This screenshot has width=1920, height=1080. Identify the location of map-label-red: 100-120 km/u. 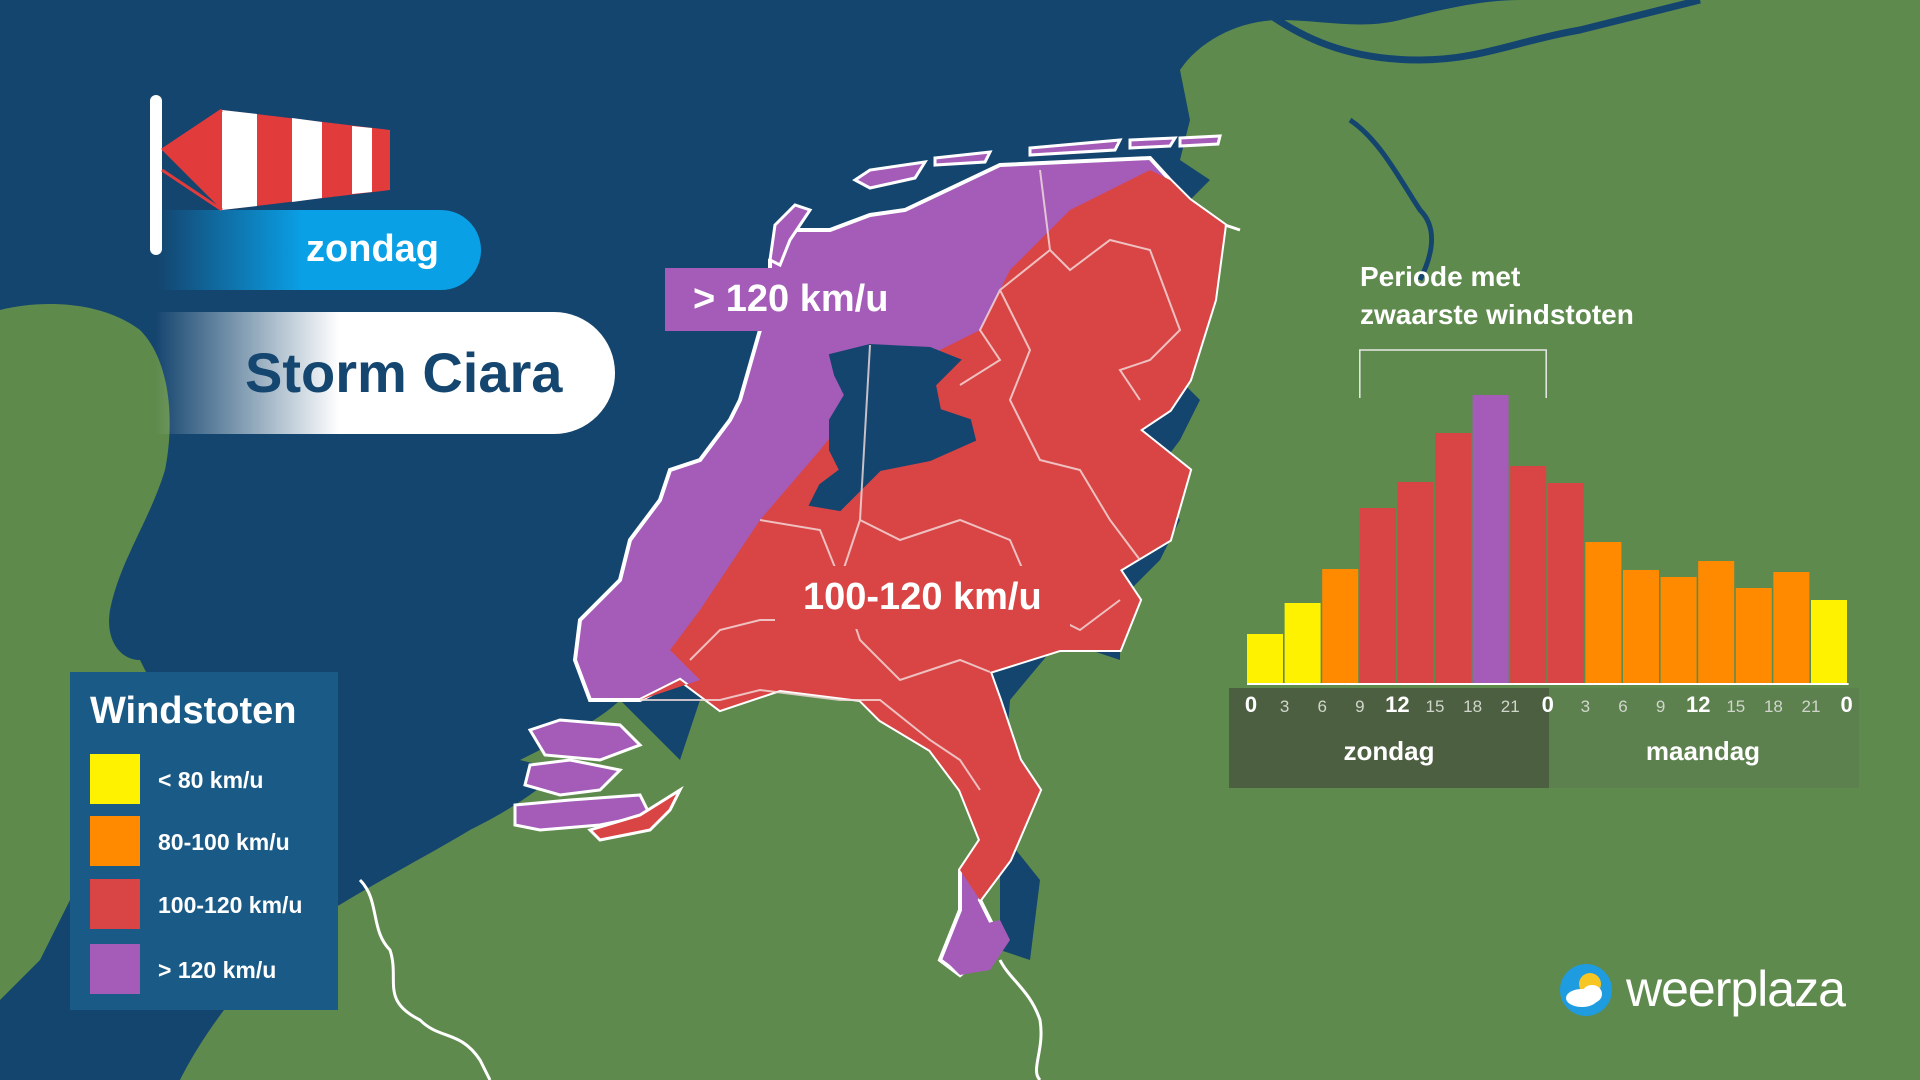
(922, 597).